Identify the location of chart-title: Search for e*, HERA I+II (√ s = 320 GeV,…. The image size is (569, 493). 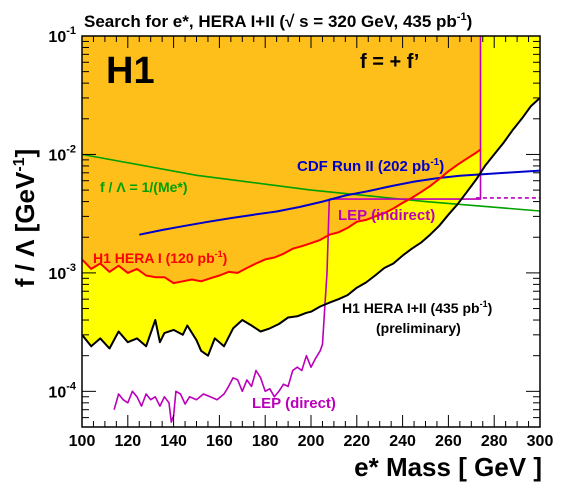
(278, 21).